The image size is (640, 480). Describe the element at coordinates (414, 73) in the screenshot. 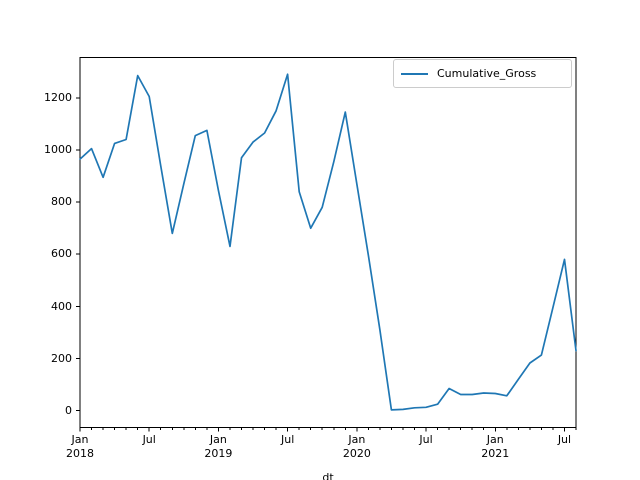

I see `legend-line-sample` at that location.